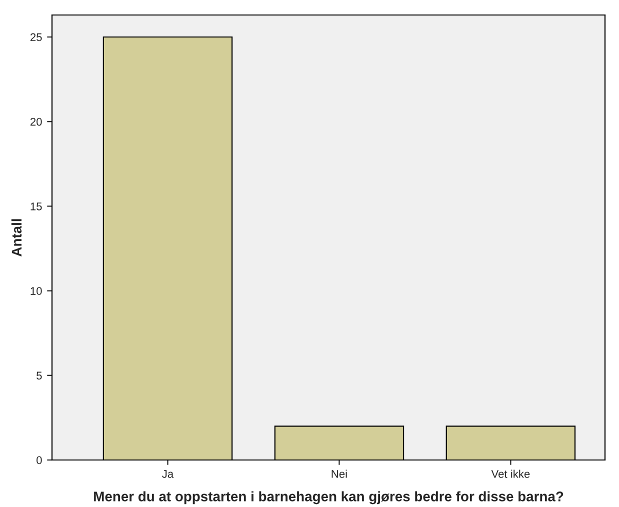 The image size is (619, 507). I want to click on y-tick-label: 15, so click(36, 206).